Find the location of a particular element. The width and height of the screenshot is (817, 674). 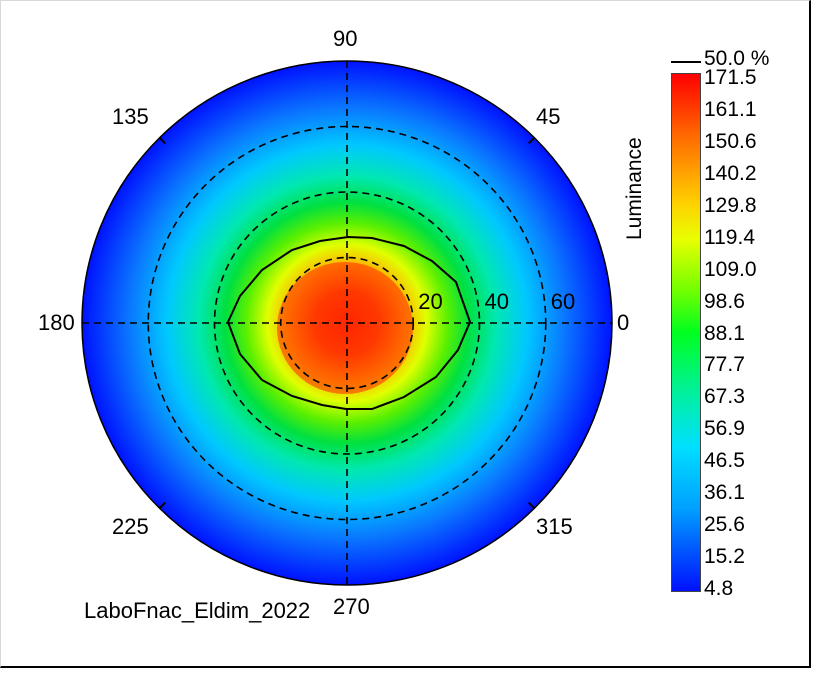

colorbar-tick-label: 25.6 is located at coordinates (724, 525).